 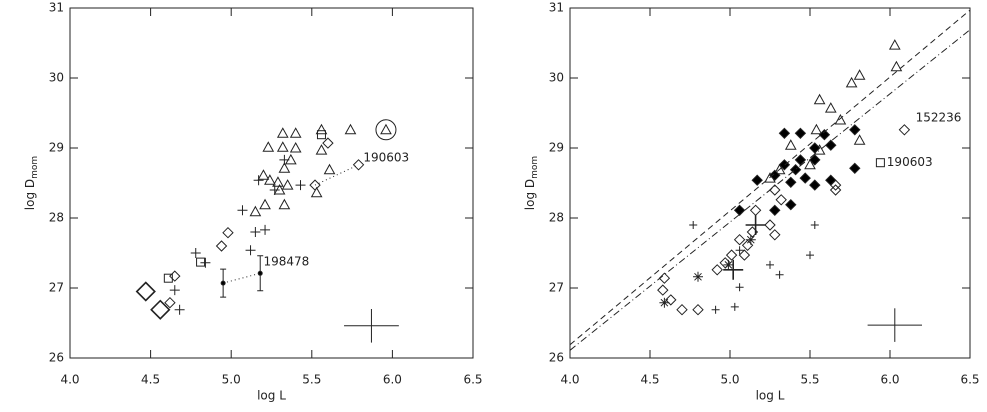 What do you see at coordinates (556, 218) in the screenshot?
I see `y-tick-label: 28` at bounding box center [556, 218].